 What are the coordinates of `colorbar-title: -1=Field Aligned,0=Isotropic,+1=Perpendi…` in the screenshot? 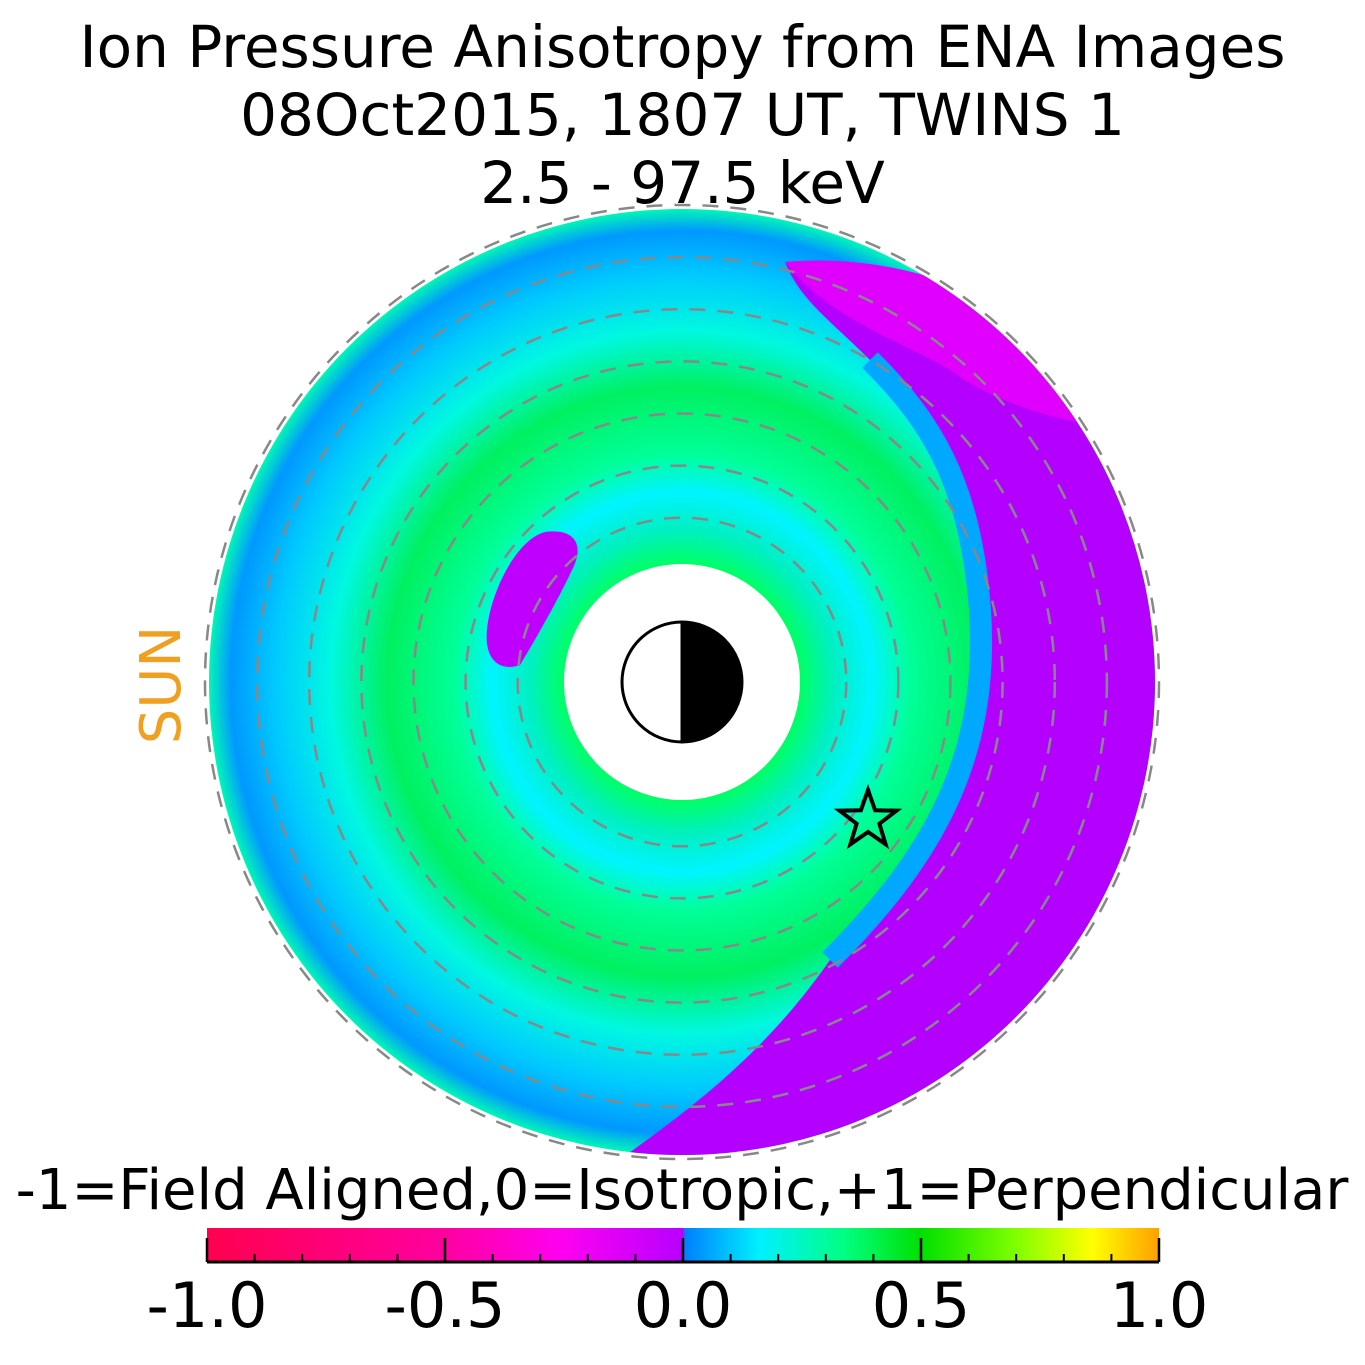 It's located at (682, 1190).